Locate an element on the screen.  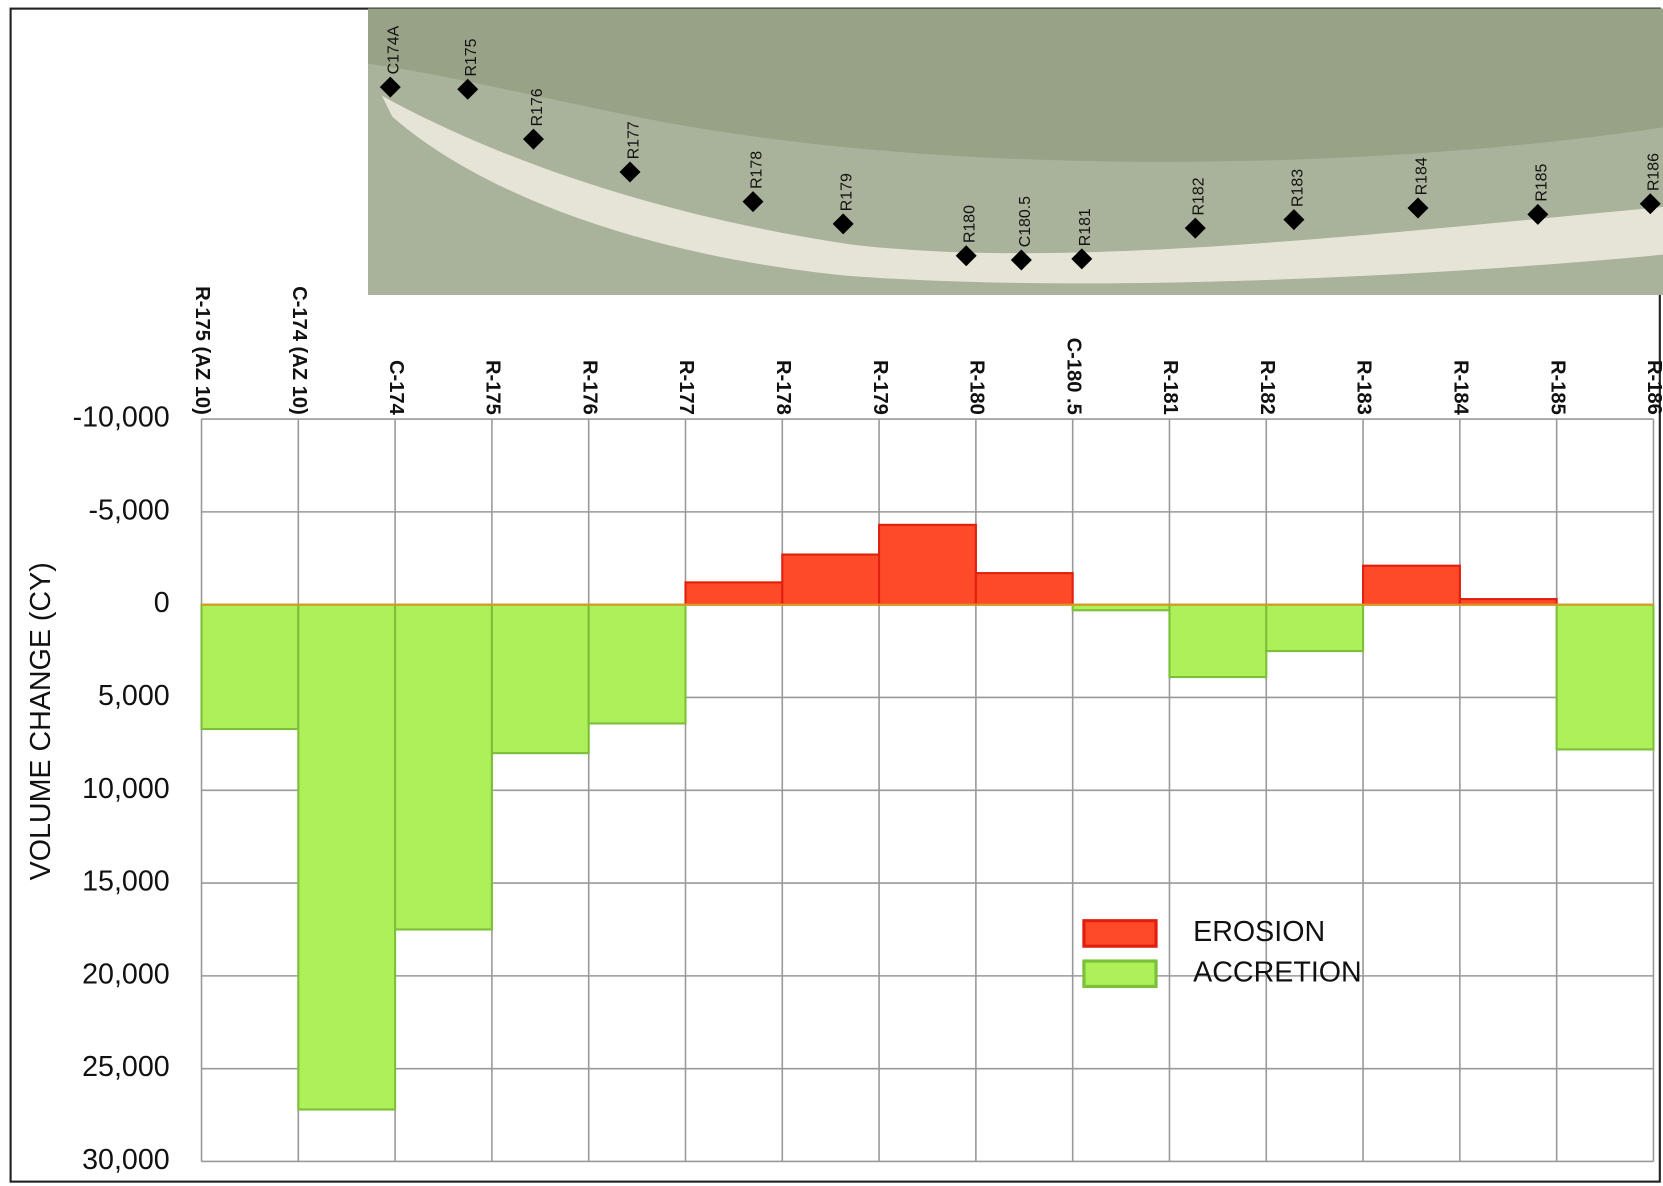
map-marker-label: R179 is located at coordinates (847, 192).